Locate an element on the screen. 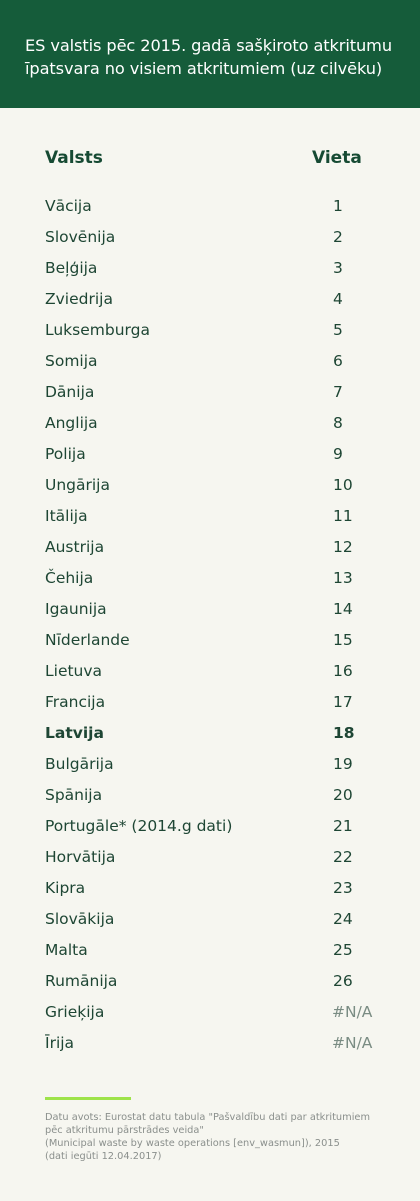  table-row: Somija 6 is located at coordinates (210, 367).